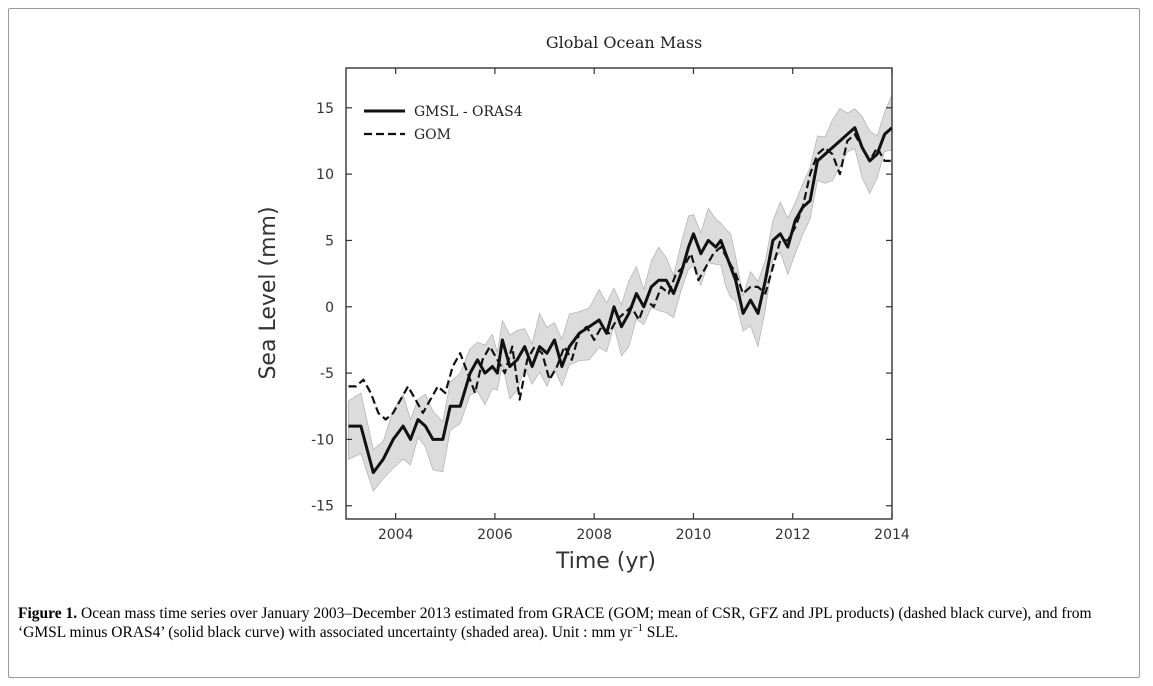 This screenshot has height=686, width=1153. Describe the element at coordinates (605, 561) in the screenshot. I see `x-axis-label: Time (yr)` at that location.